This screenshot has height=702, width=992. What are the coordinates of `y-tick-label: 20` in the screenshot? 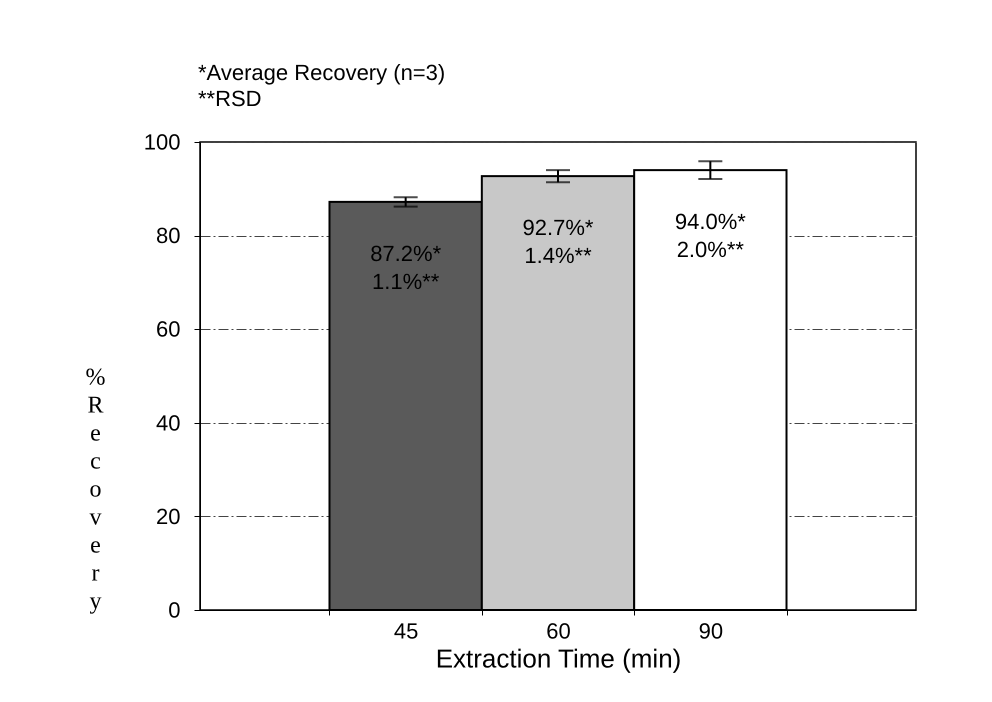 It's located at (168, 516).